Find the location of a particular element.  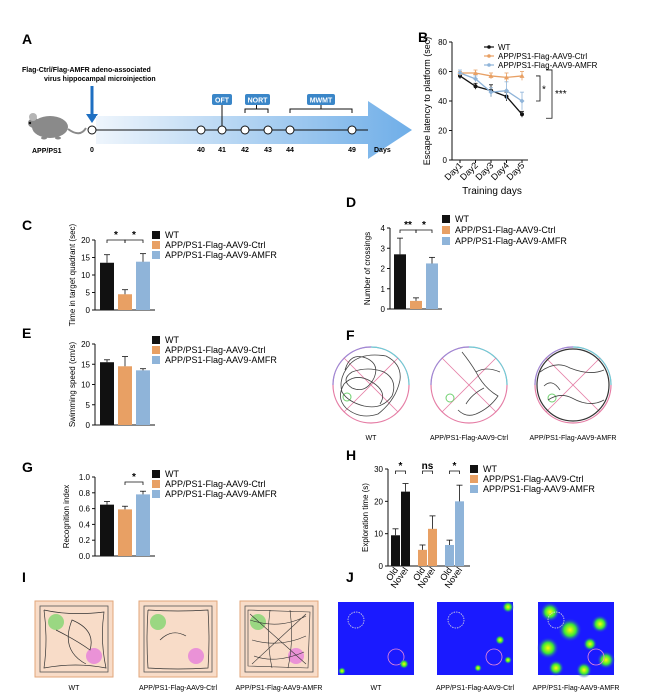

panel-label-c: C is located at coordinates (27, 225).